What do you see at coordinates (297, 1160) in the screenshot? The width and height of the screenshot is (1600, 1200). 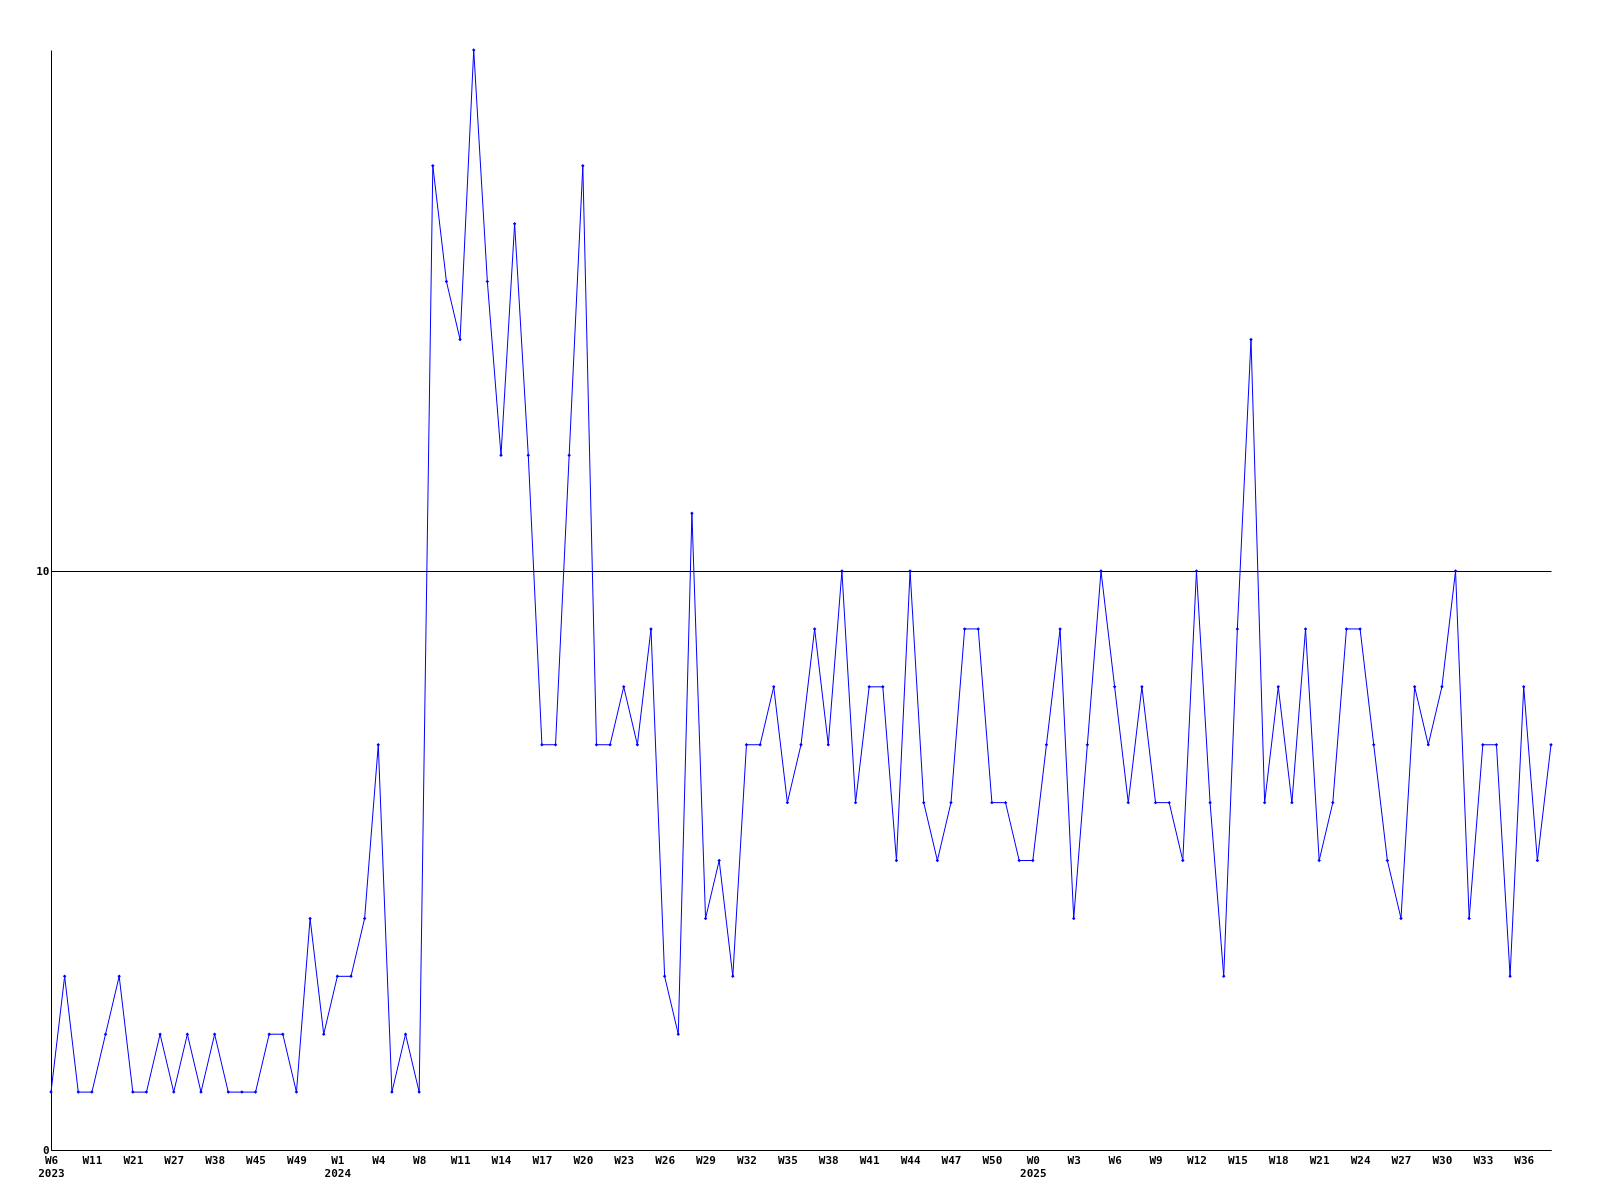 I see `x-tick-label: W49` at bounding box center [297, 1160].